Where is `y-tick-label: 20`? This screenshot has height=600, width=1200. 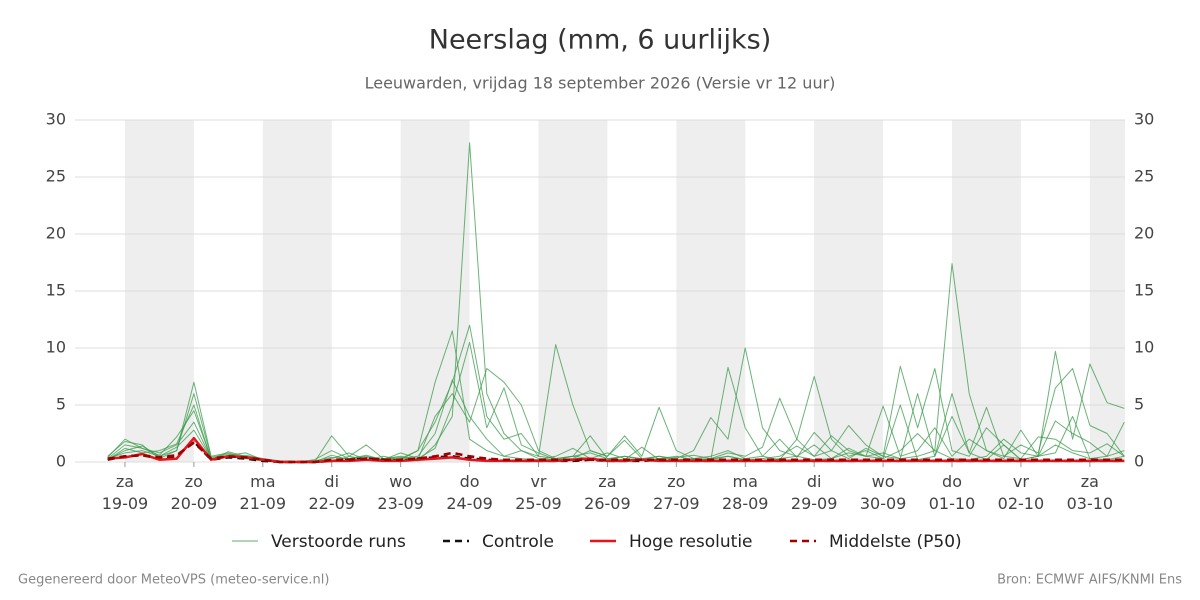
y-tick-label: 20 is located at coordinates (56, 233).